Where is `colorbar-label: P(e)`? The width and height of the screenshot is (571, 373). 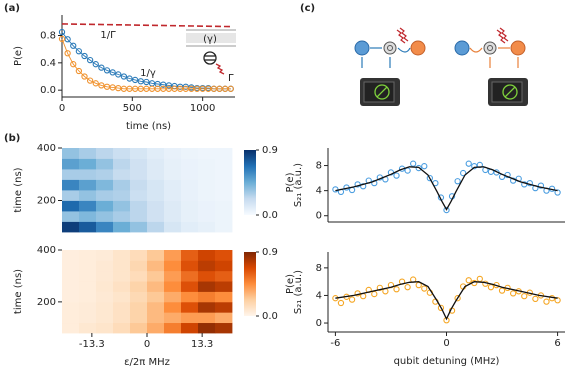
colorbar-label: P(e) is located at coordinates (290, 182).